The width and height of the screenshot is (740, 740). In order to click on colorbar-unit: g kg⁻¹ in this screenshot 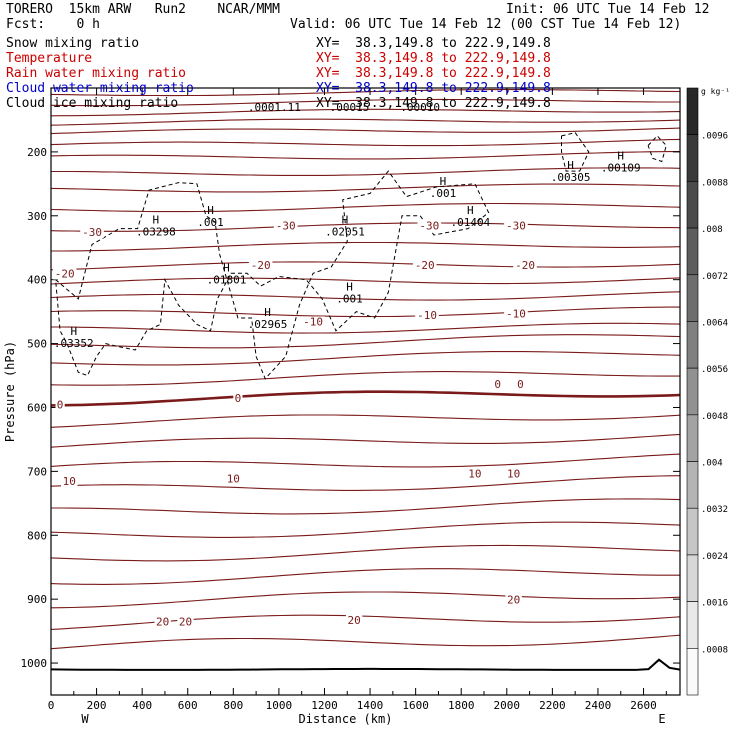, I will do `click(715, 91)`.